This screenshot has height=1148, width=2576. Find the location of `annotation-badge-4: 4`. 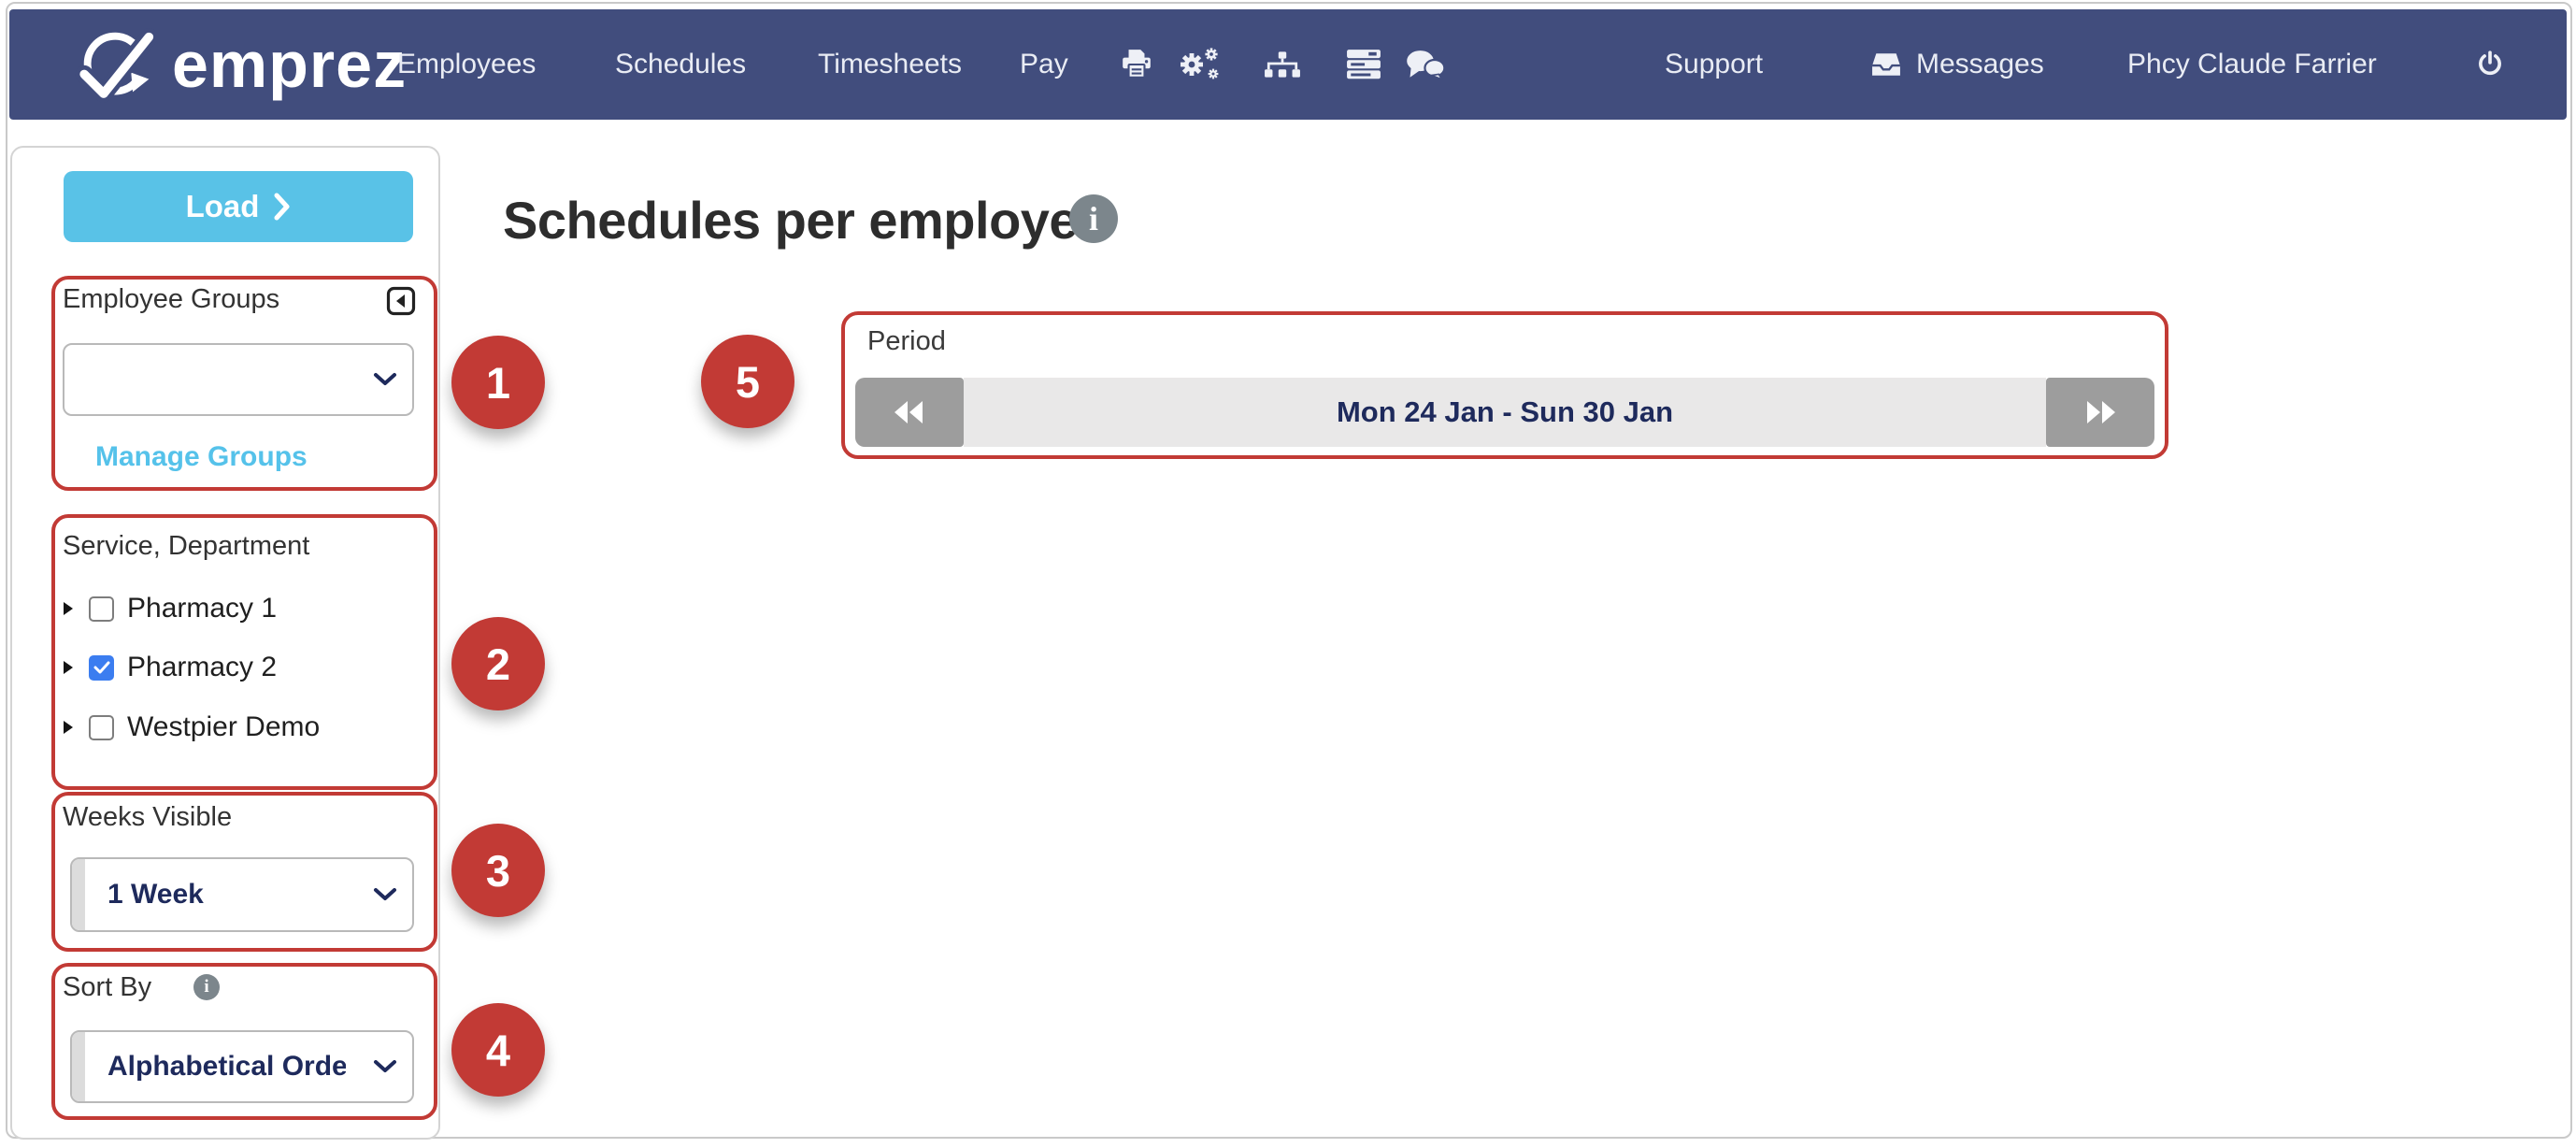

annotation-badge-4: 4 is located at coordinates (498, 1050).